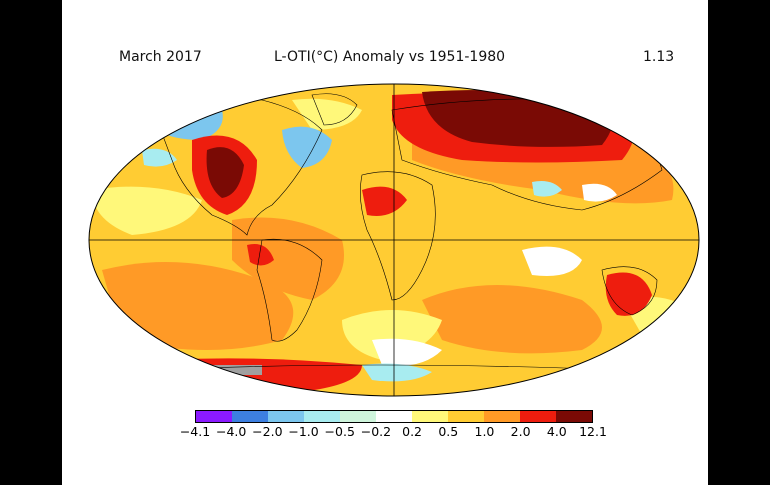 The height and width of the screenshot is (485, 770). Describe the element at coordinates (407, 352) in the screenshot. I see `anomaly-southern-white` at that location.